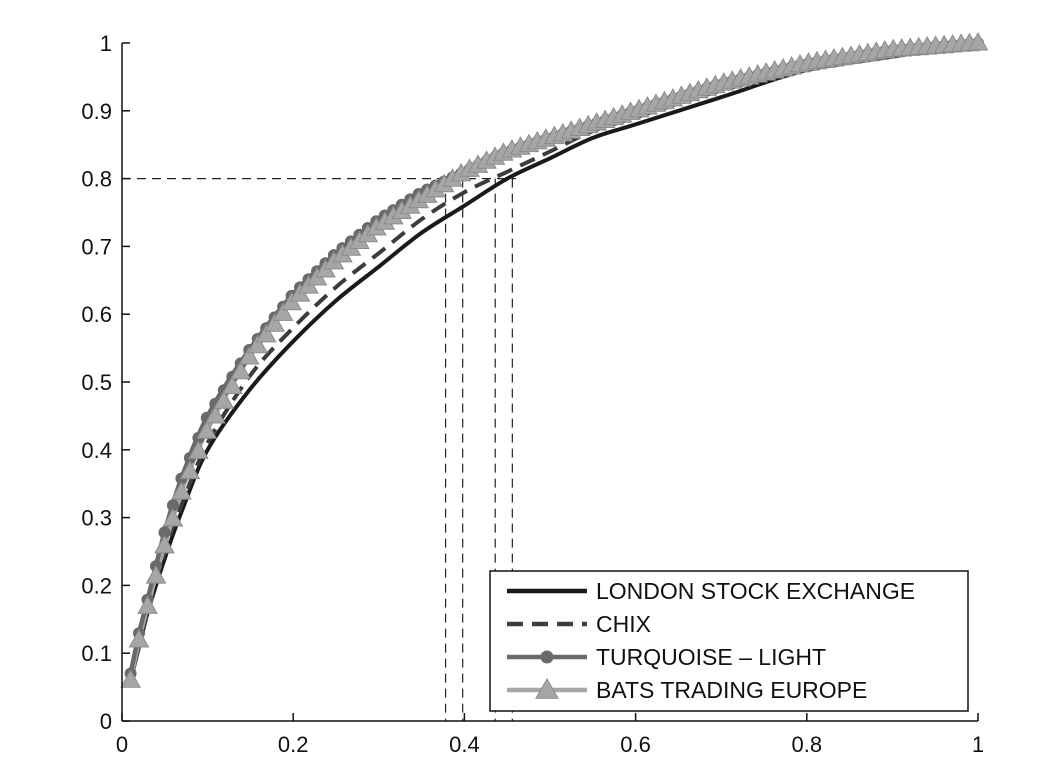 This screenshot has width=1050, height=776. What do you see at coordinates (623, 624) in the screenshot?
I see `legend-label-1: CHIX` at bounding box center [623, 624].